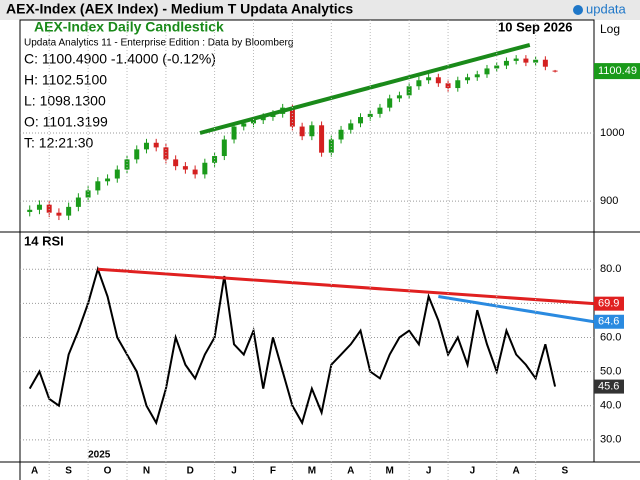  I want to click on year-label: 2025, so click(99, 455).